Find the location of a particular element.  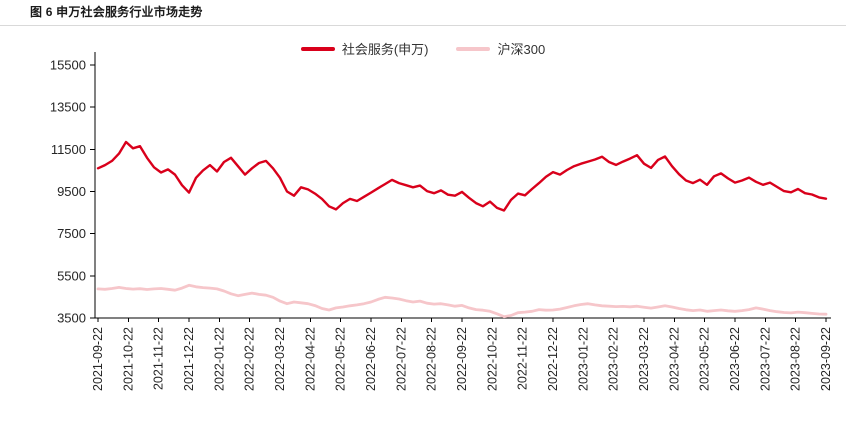

svg-text: 2022-04-22 is located at coordinates (310, 359).